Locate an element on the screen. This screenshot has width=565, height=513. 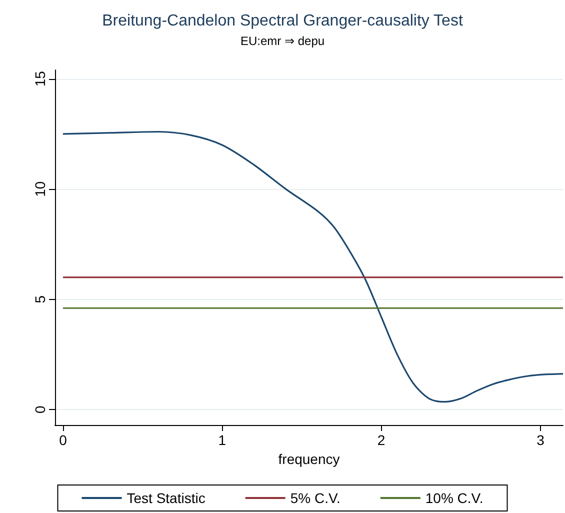
y-tick-label: 5 is located at coordinates (40, 299).